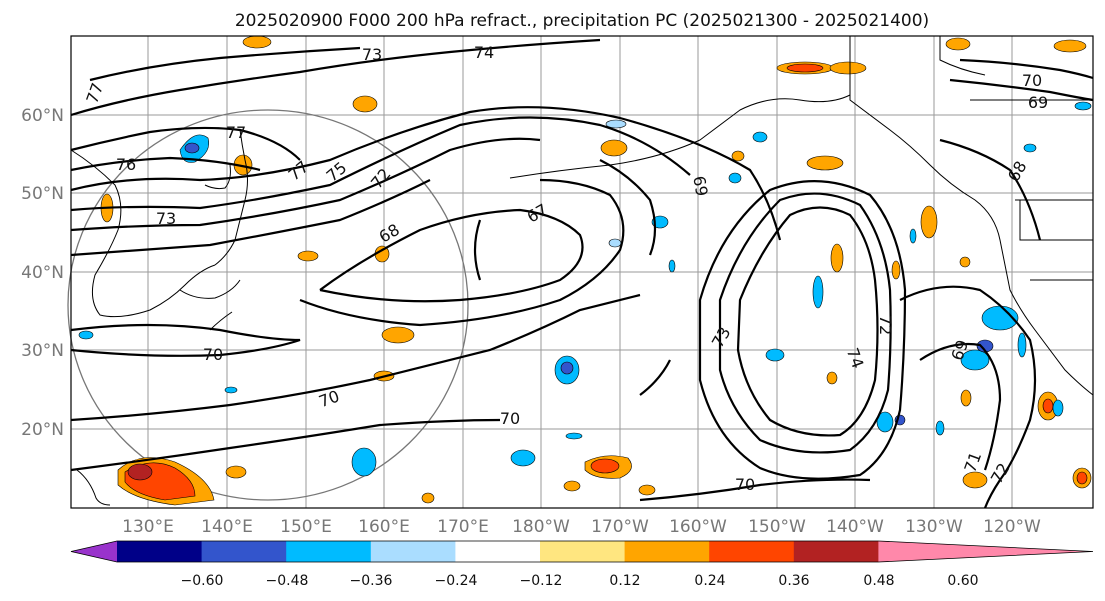 The width and height of the screenshot is (1105, 601). I want to click on lon-label: 120°W, so click(1012, 527).